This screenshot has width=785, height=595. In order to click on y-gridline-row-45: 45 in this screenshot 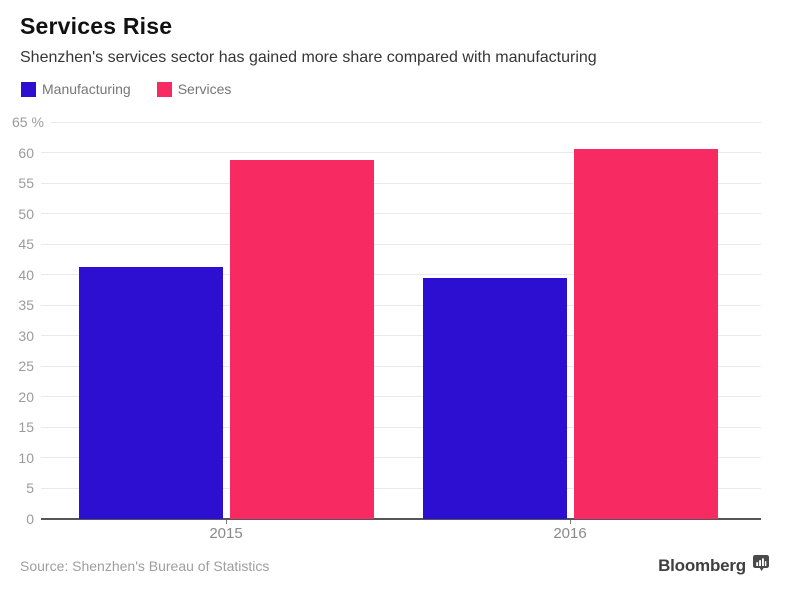, I will do `click(386, 244)`.